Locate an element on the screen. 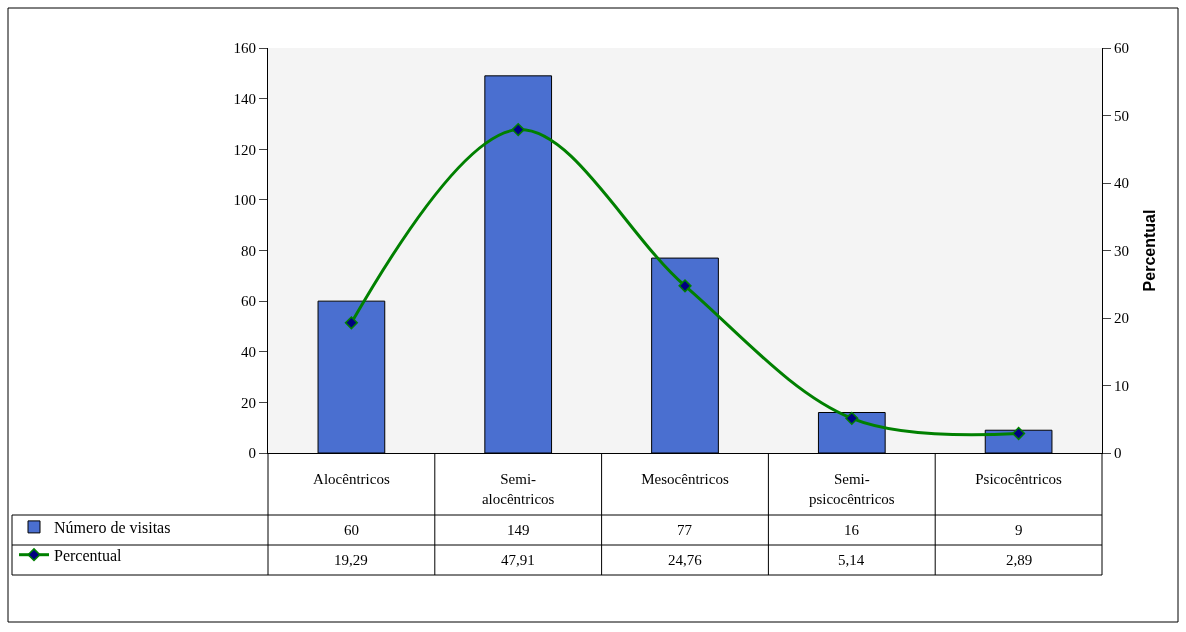 The height and width of the screenshot is (632, 1186). y-tick-label: 0 is located at coordinates (252, 453).